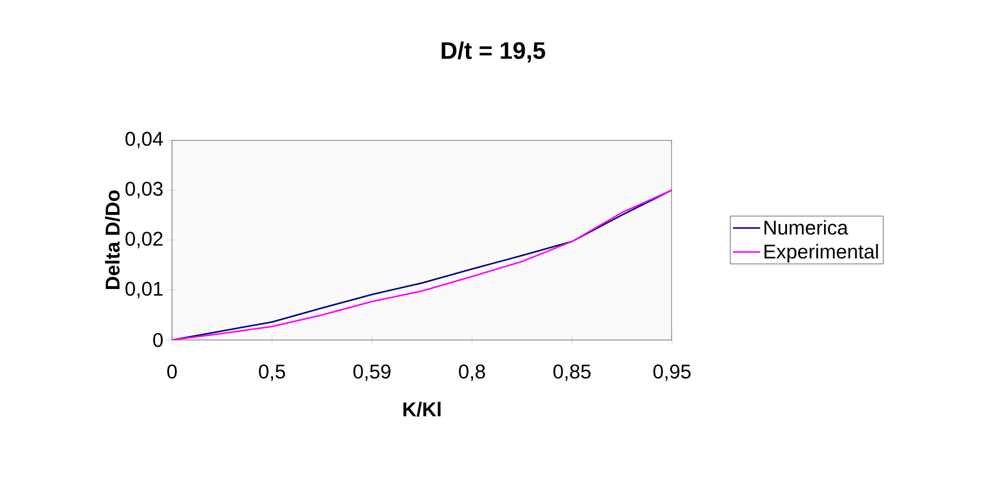  Describe the element at coordinates (371, 372) in the screenshot. I see `x-tick-label: 0,59` at that location.